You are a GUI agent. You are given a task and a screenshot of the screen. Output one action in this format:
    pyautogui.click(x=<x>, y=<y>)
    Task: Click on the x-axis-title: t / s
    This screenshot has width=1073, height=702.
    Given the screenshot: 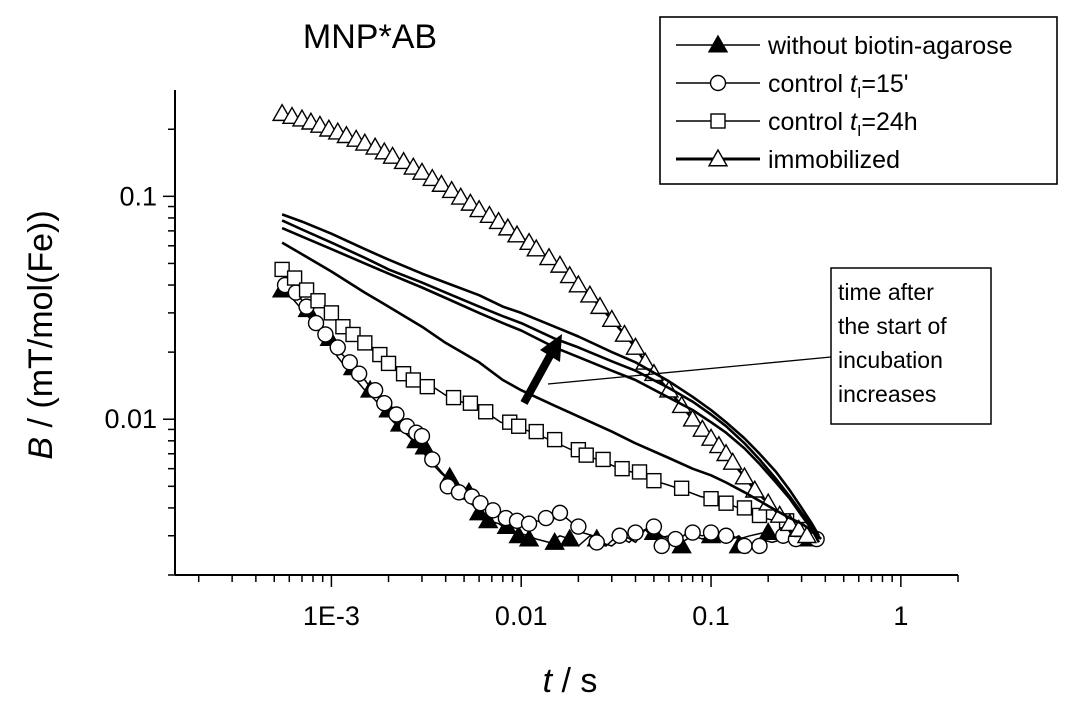 What is the action you would take?
    pyautogui.click(x=570, y=681)
    